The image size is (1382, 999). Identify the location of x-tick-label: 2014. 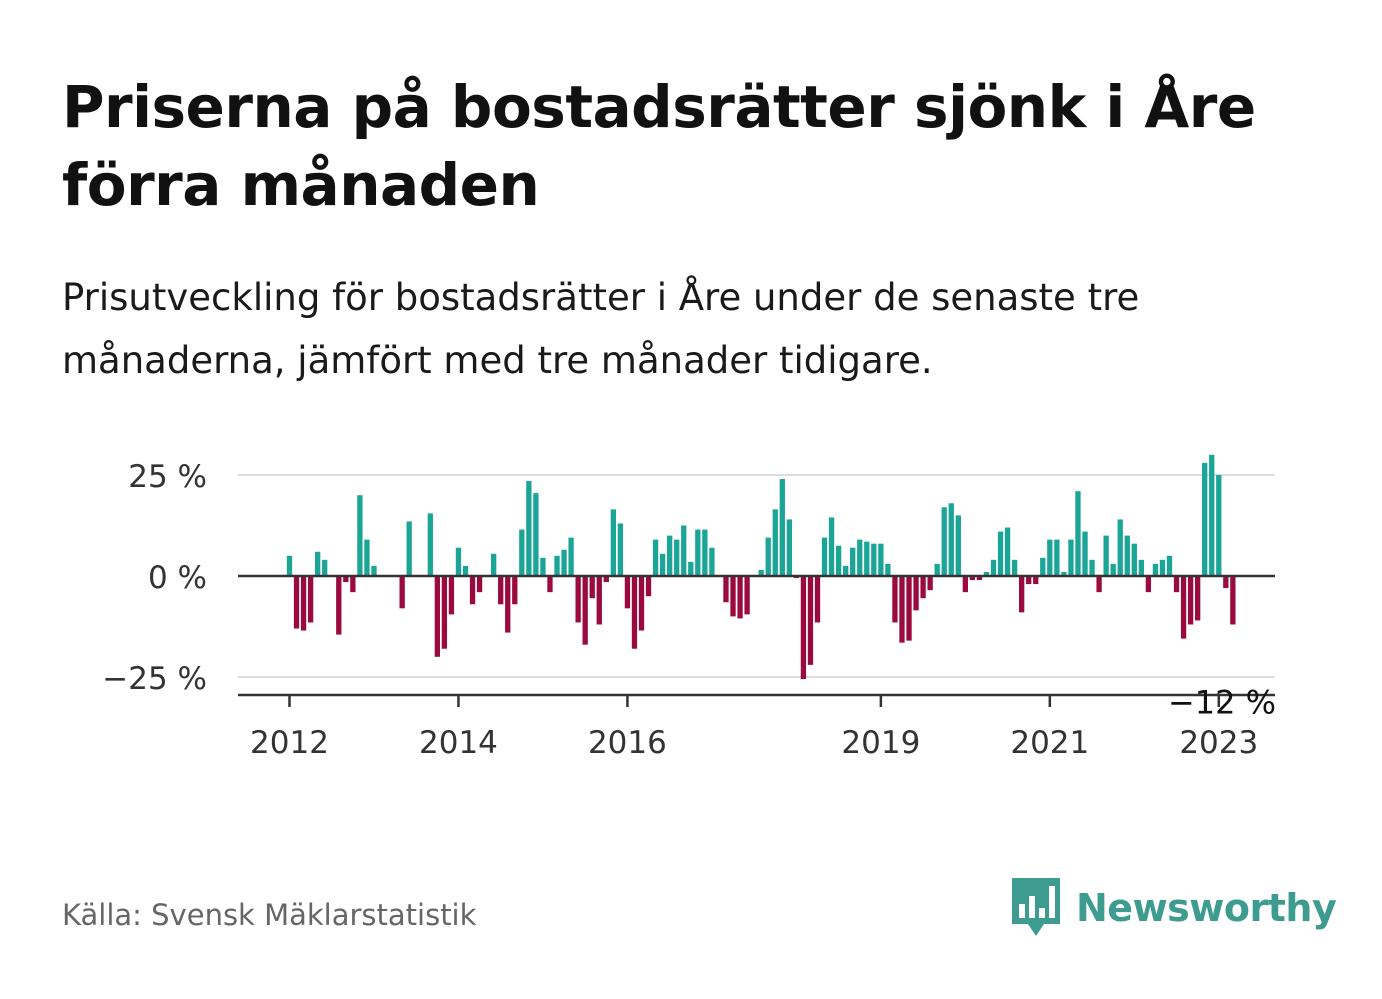
(458, 743).